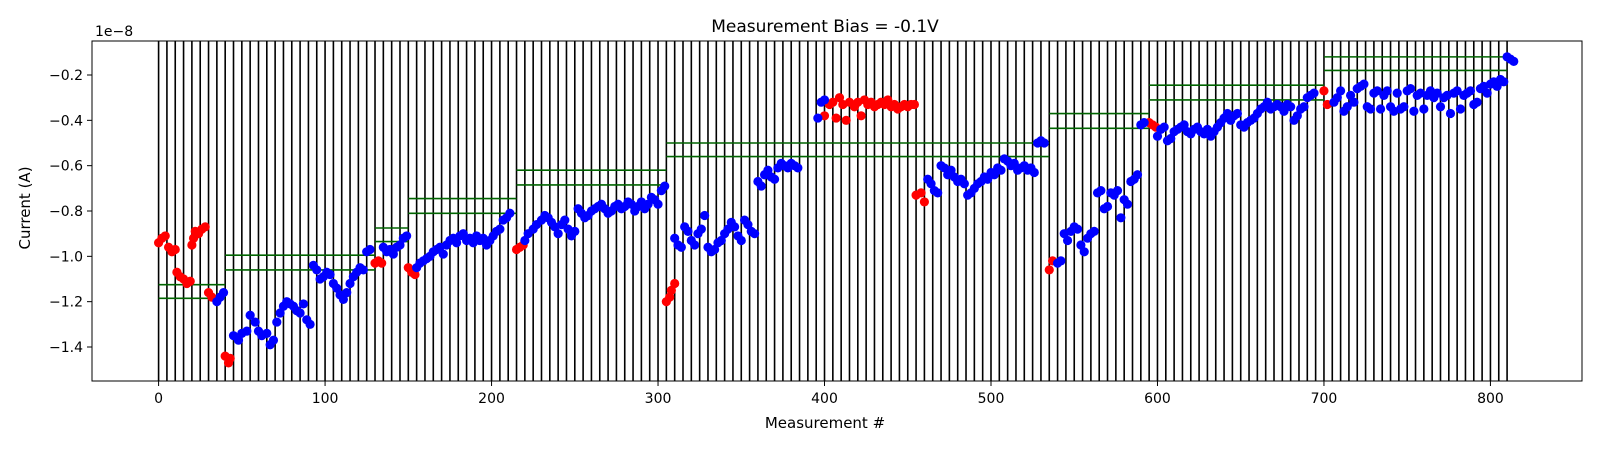 This screenshot has height=450, width=1600. I want to click on y-offset-label: 1e−8, so click(114, 32).